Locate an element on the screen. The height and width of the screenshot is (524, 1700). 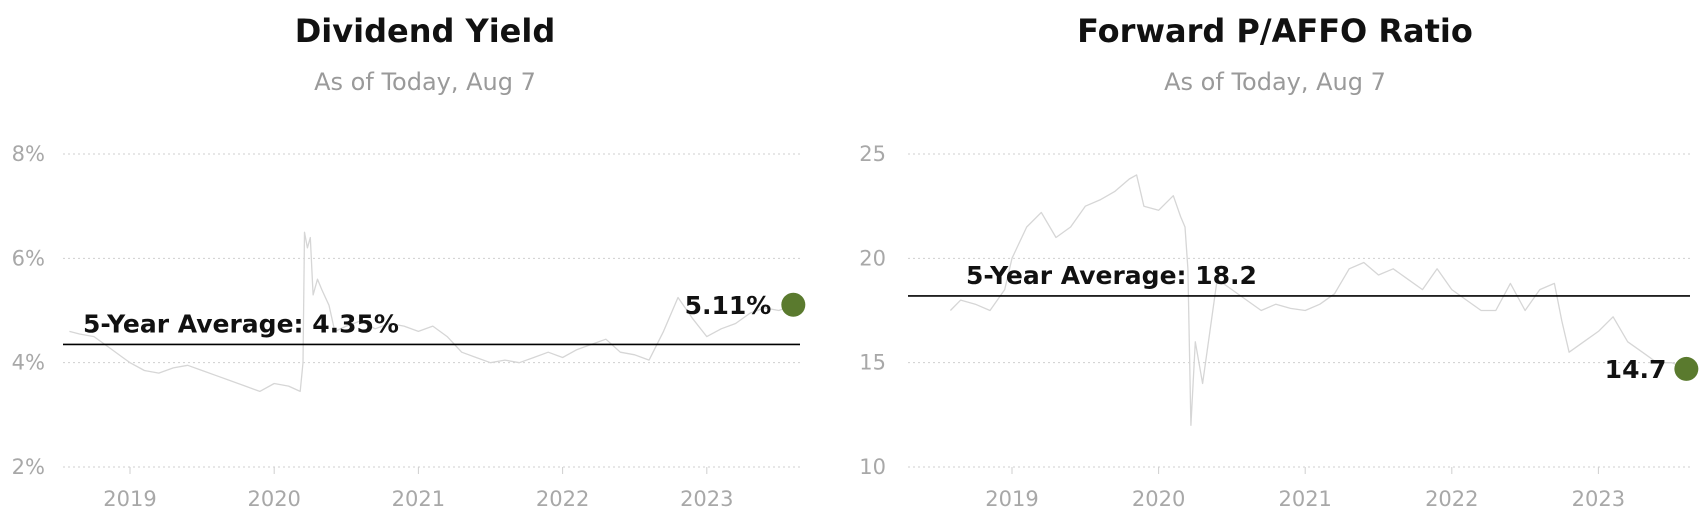
current-value-label: 14.7 is located at coordinates (1636, 369).